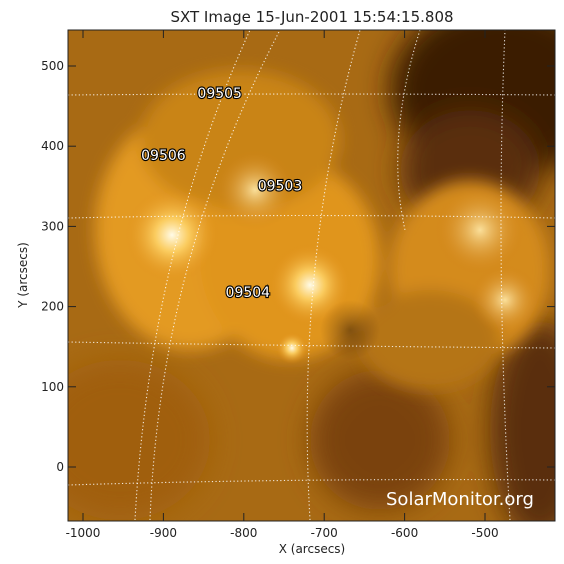 The image size is (564, 564). Describe the element at coordinates (83, 533) in the screenshot. I see `x-tick-label: -1000` at that location.